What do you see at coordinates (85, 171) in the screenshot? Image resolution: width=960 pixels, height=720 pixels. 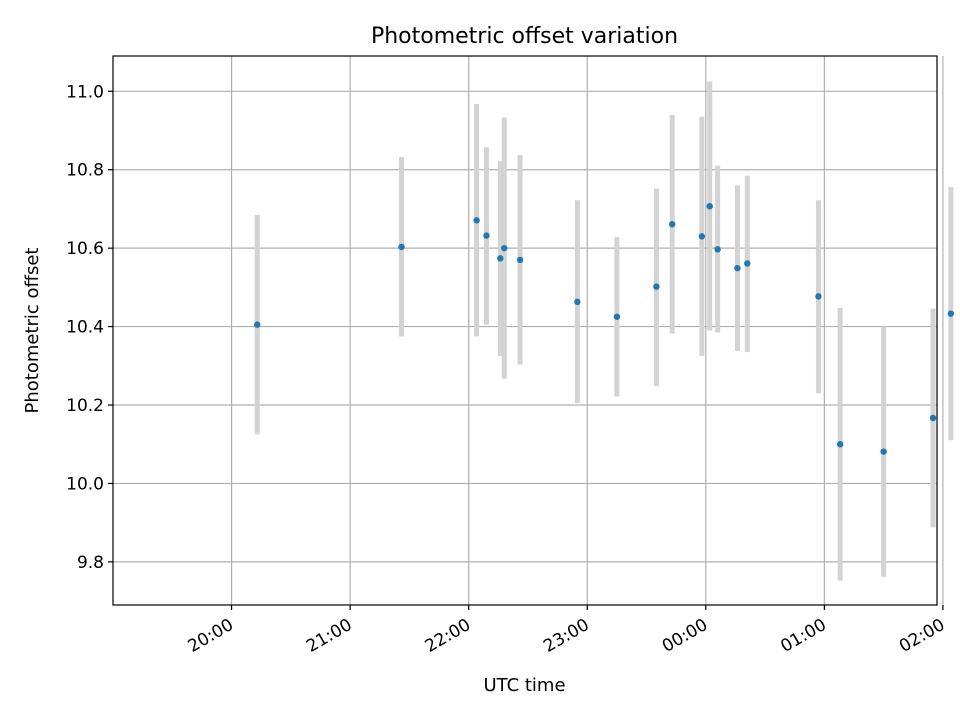 I see `y-tick-label: 10.8` at bounding box center [85, 171].